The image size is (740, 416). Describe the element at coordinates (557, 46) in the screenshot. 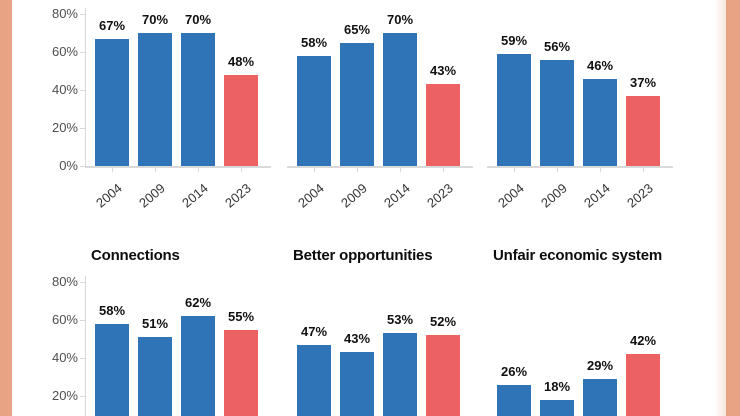

I see `bar-value-label: 56%` at that location.